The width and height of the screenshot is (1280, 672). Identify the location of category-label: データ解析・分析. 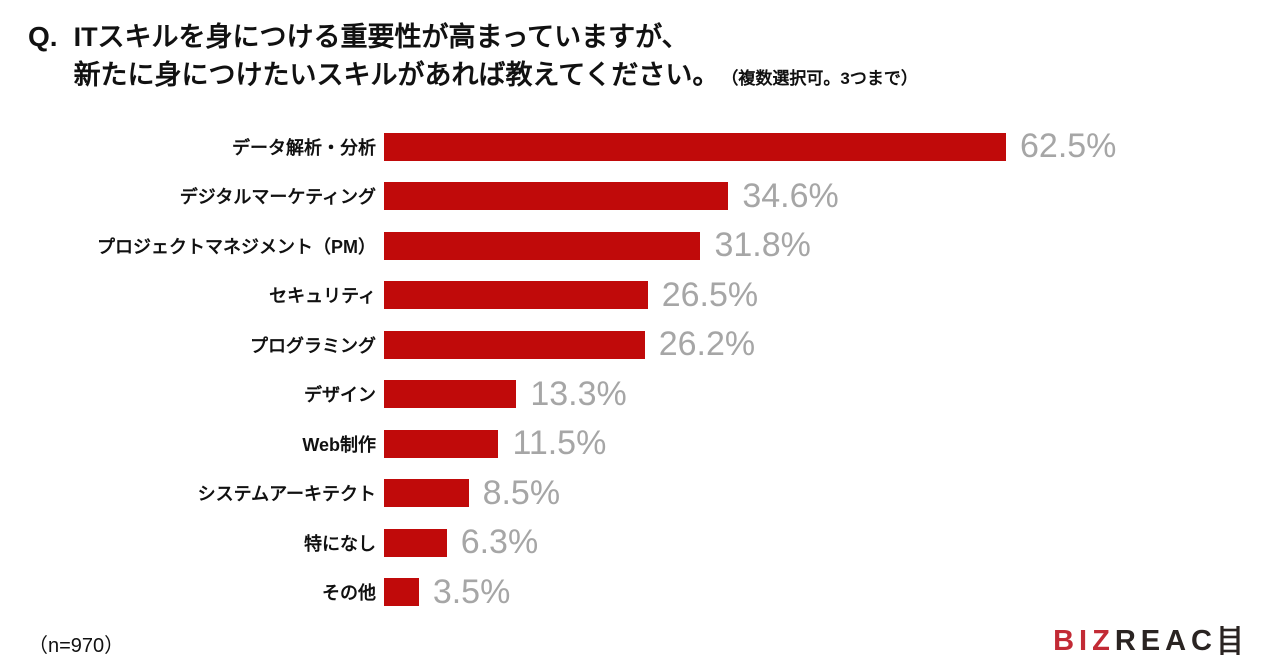
(304, 147).